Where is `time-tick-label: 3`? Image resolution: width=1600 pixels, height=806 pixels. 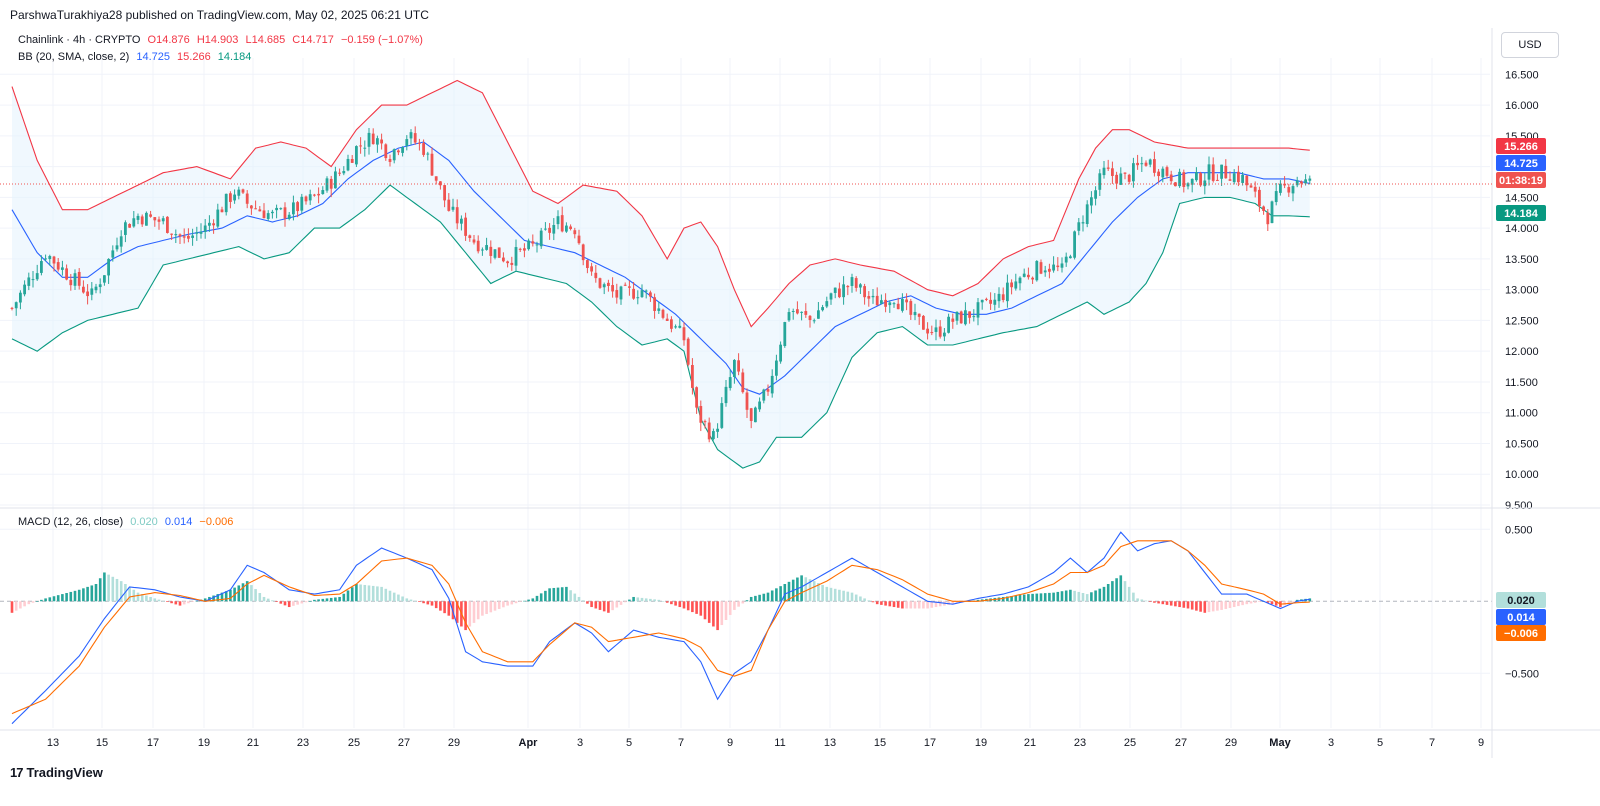 time-tick-label: 3 is located at coordinates (580, 743).